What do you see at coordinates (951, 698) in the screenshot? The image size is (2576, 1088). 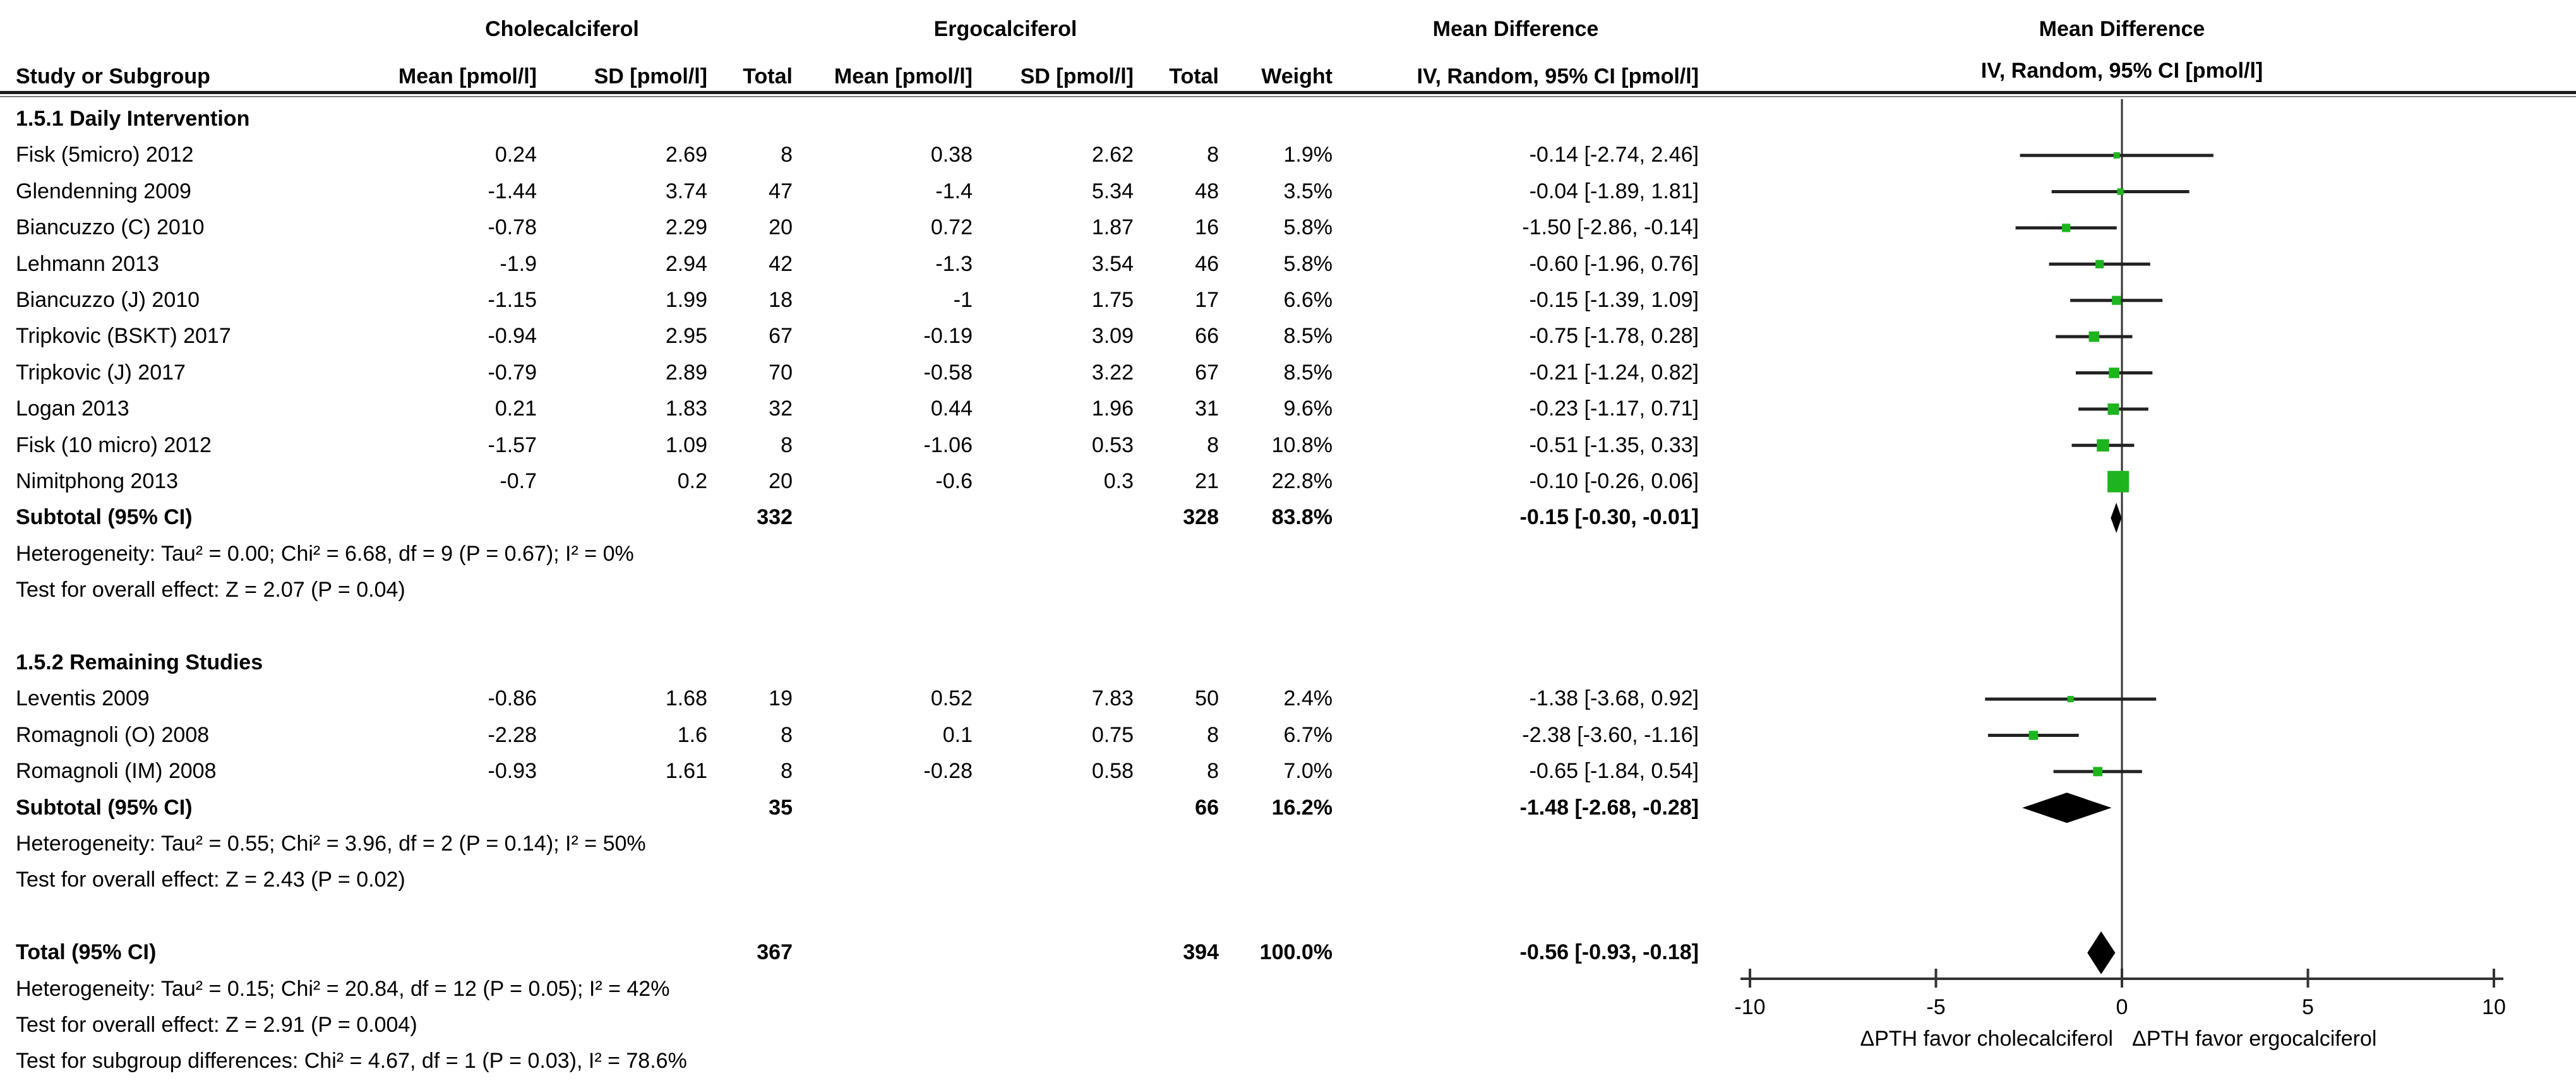 I see `ergo-mean: 0.52` at bounding box center [951, 698].